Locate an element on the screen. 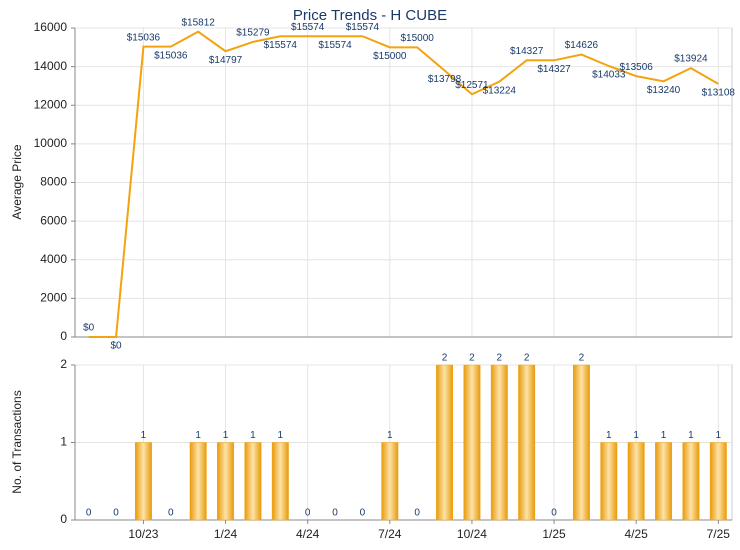 The image size is (740, 550). y-tick-label: 4000 is located at coordinates (53, 259).